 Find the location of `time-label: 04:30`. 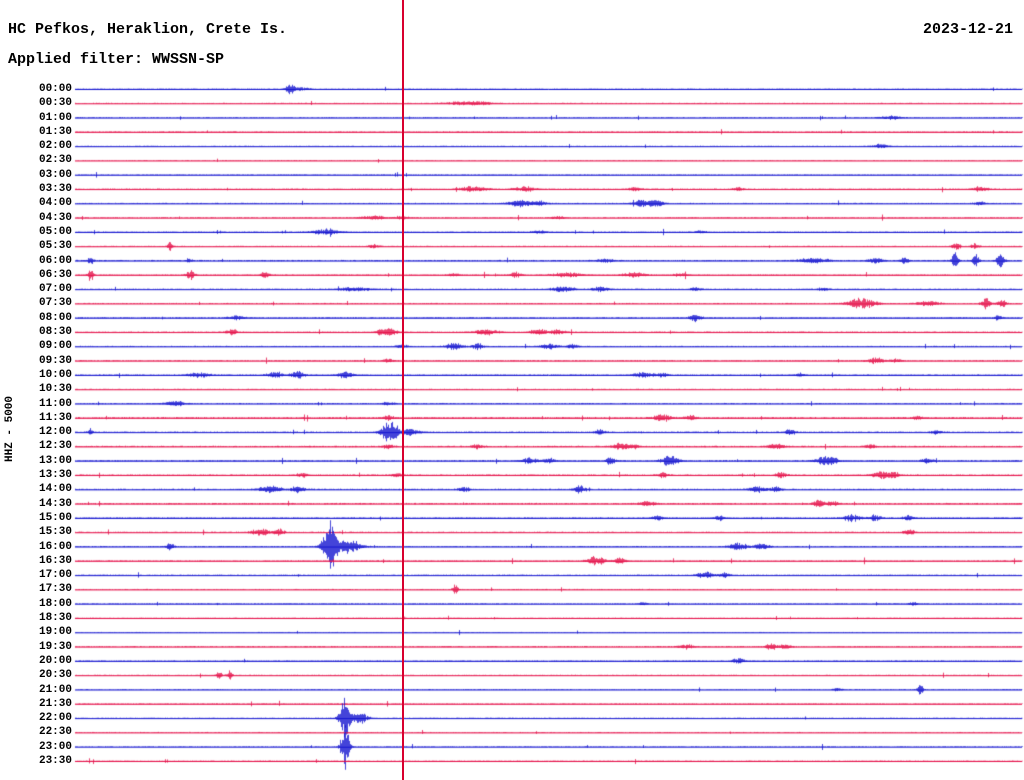

time-label: 04:30 is located at coordinates (55, 217).